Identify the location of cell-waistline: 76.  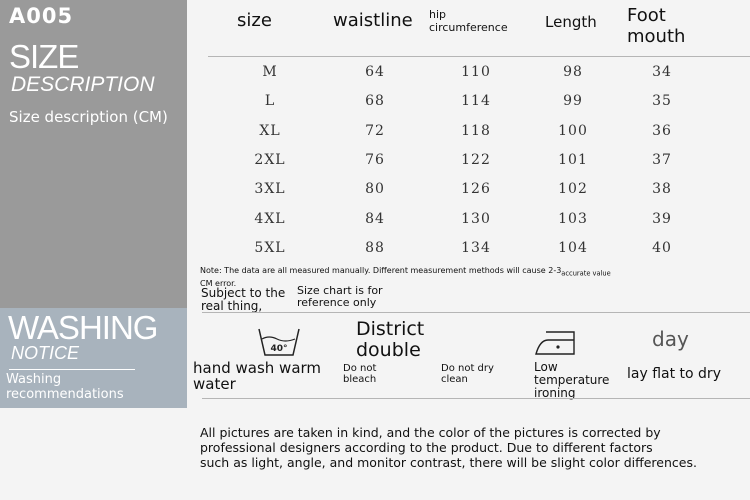
(375, 159).